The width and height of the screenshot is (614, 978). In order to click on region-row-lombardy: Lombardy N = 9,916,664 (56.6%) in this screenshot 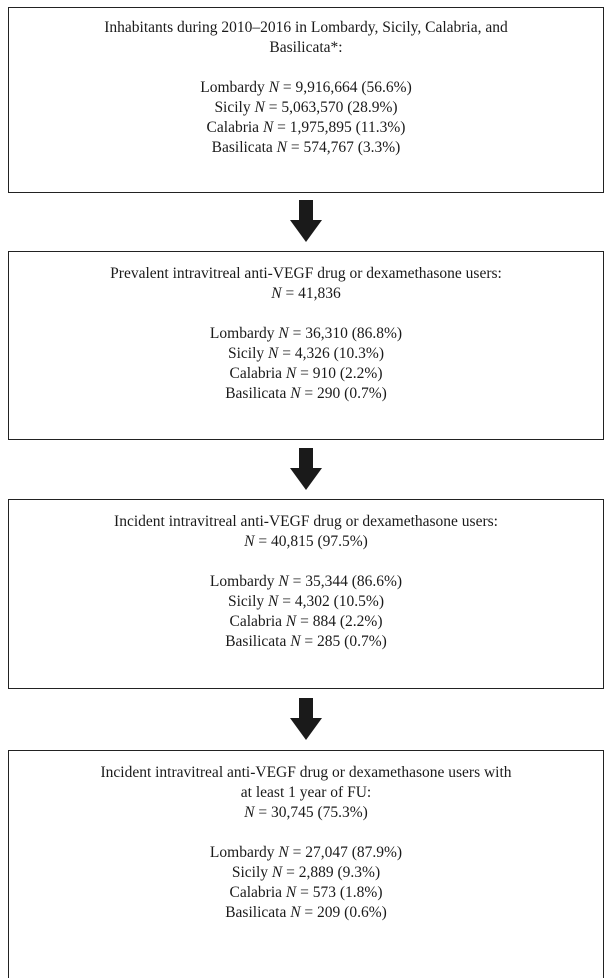, I will do `click(306, 88)`.